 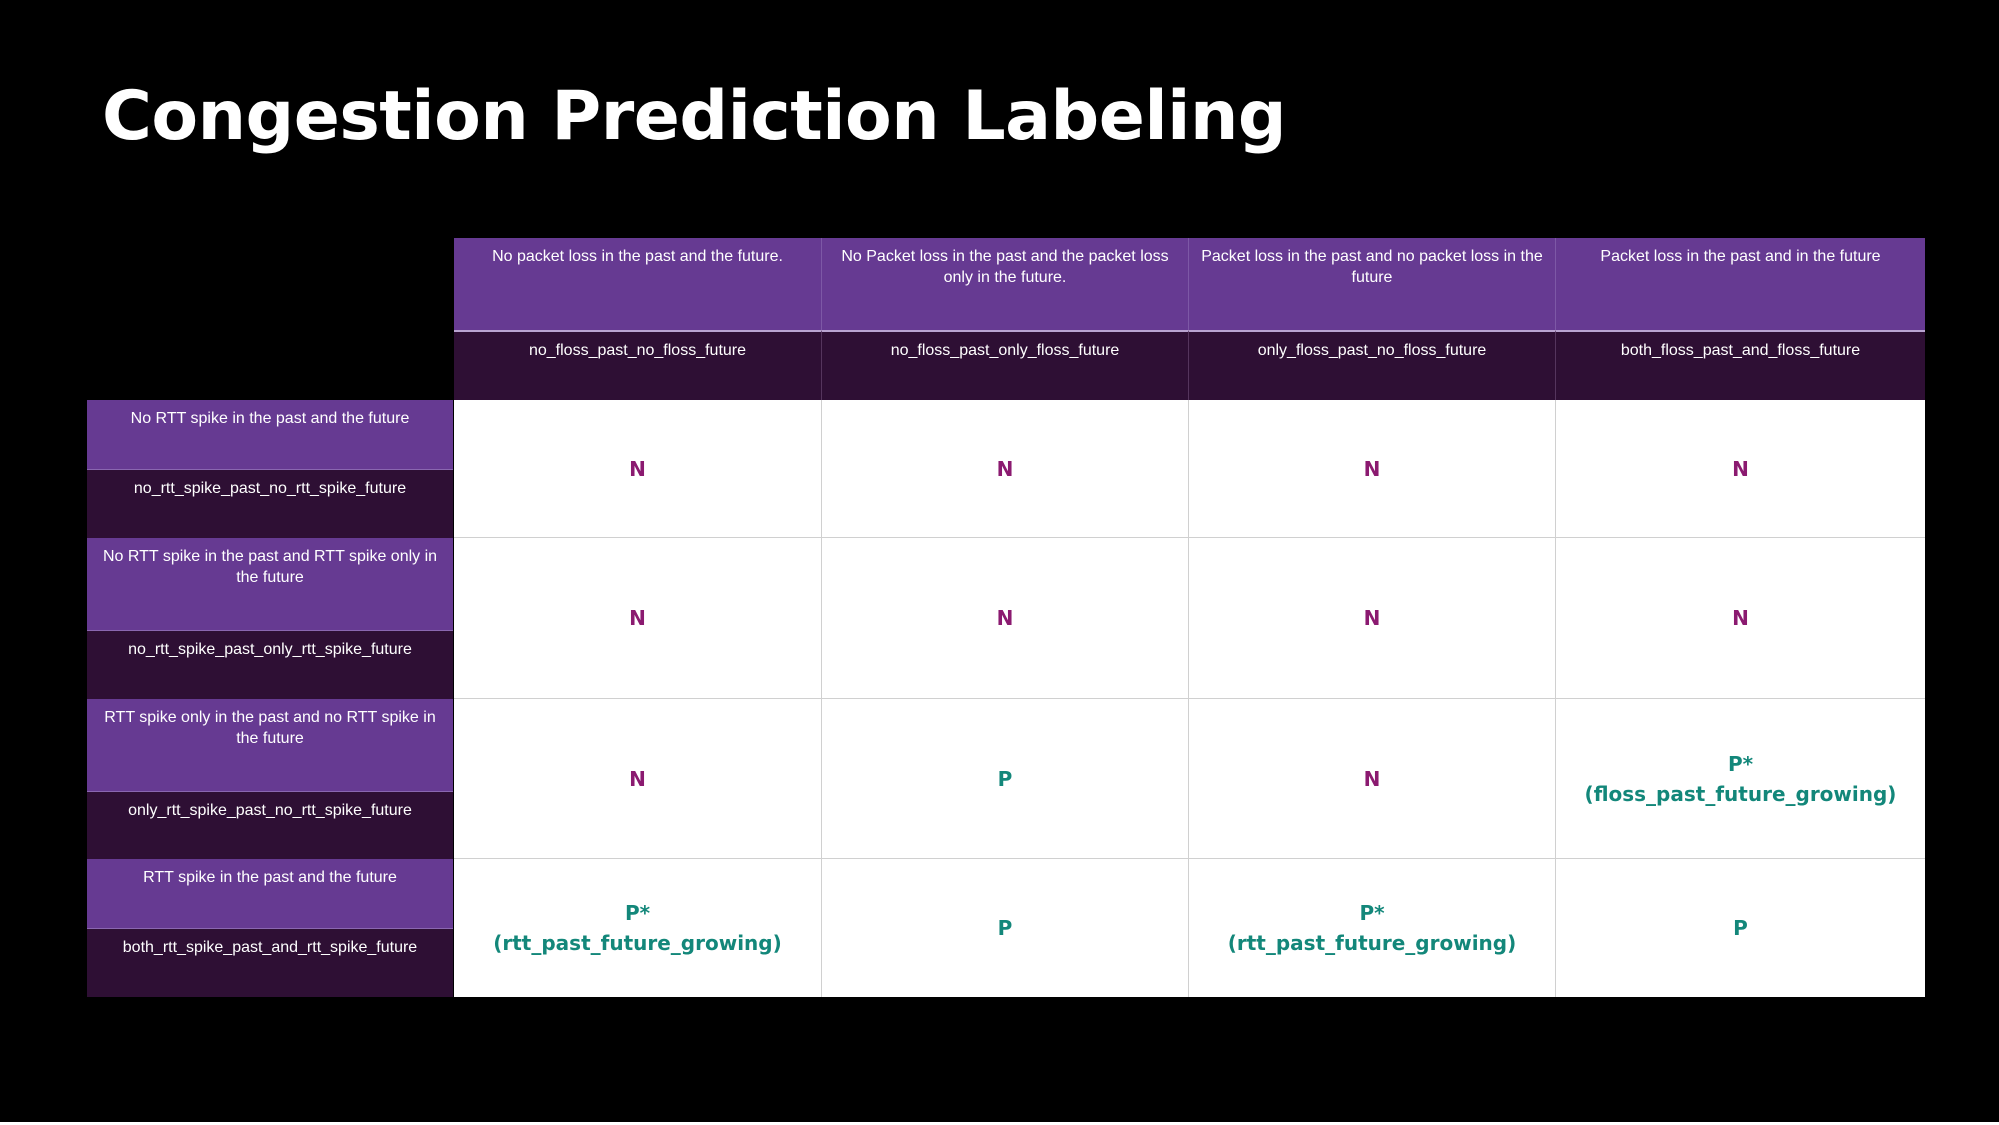 What do you see at coordinates (1740, 779) in the screenshot?
I see `table-cell: P* (floss_past_future_growing)` at bounding box center [1740, 779].